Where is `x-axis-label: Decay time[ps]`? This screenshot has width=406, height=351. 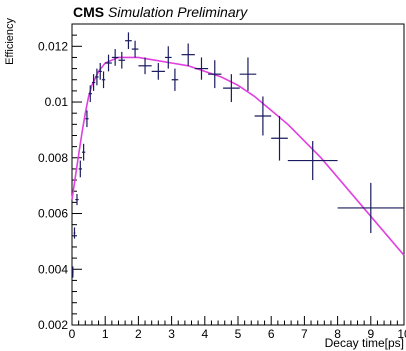
x-axis-label: Decay time[ps] is located at coordinates (364, 343).